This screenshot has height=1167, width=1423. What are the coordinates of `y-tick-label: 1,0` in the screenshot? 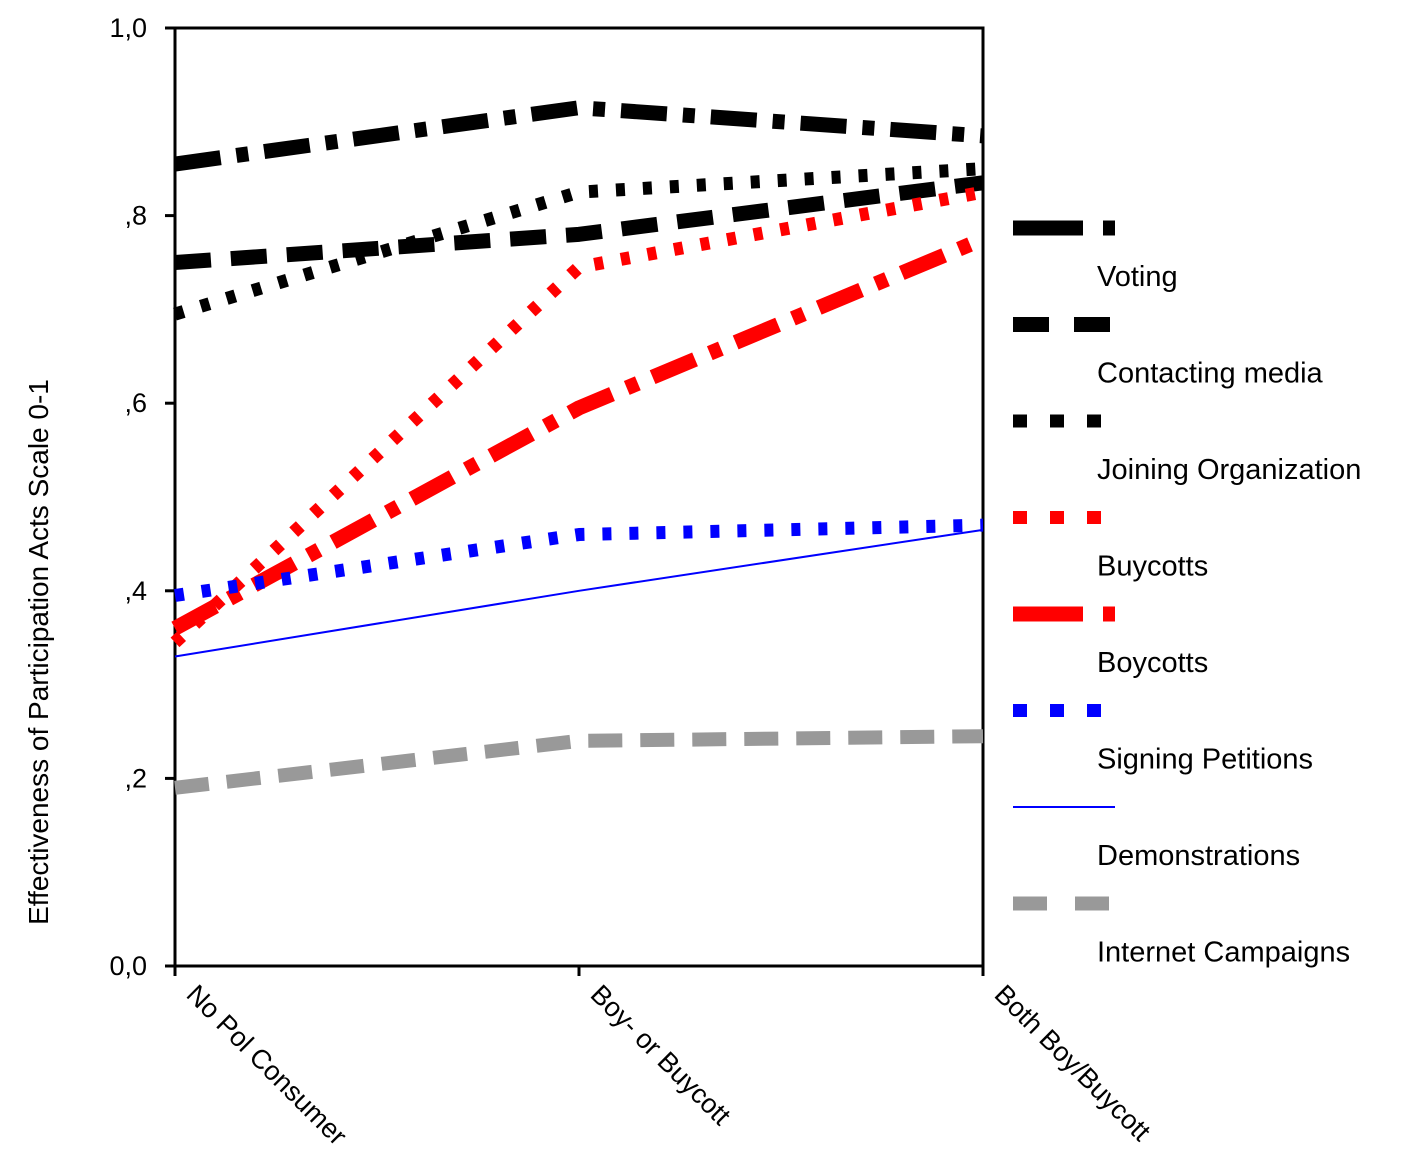 It's located at (128, 28).